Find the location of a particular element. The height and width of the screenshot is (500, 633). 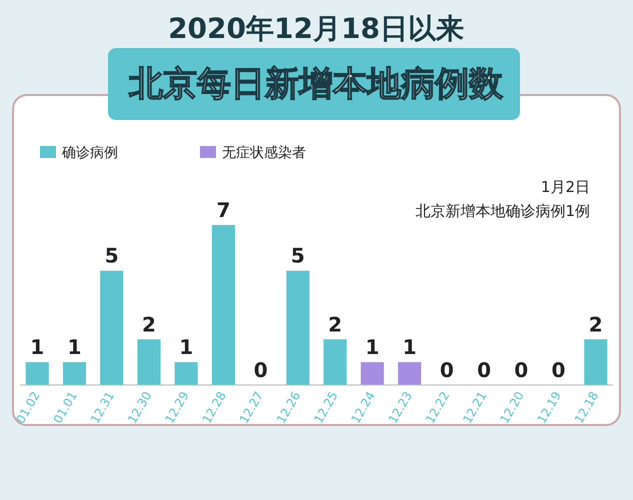

chart-subtitle: 北京每日新增本地病例数 is located at coordinates (316, 84).